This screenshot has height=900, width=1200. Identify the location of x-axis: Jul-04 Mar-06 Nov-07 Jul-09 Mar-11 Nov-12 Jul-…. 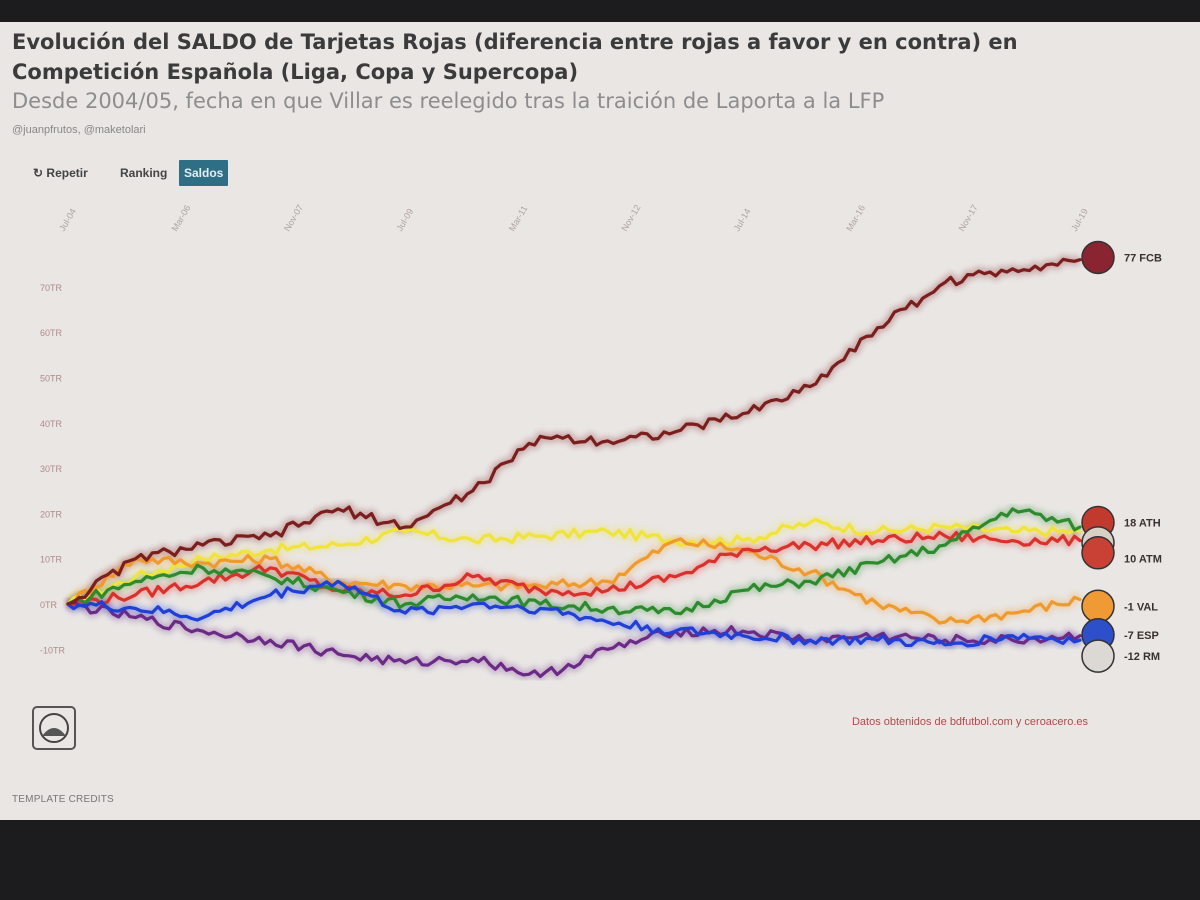
(573, 218).